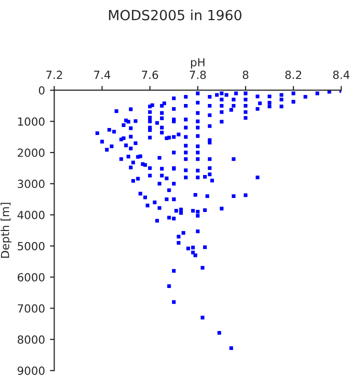  I want to click on y-tick-label: 6000, so click(31, 277).